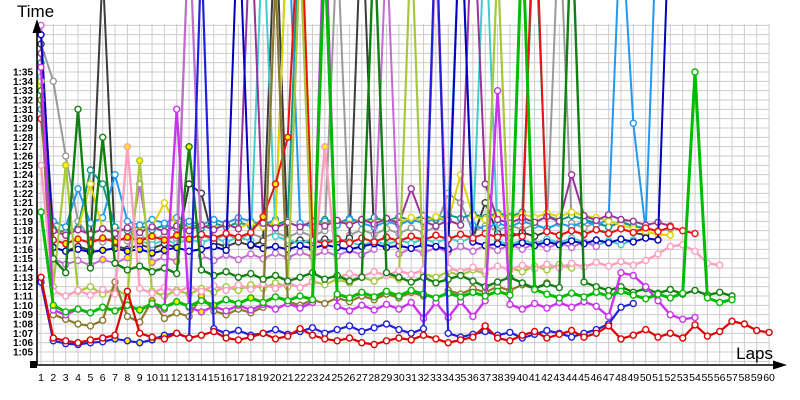 Image resolution: width=800 pixels, height=400 pixels. I want to click on x-tick-label: 56, so click(720, 378).